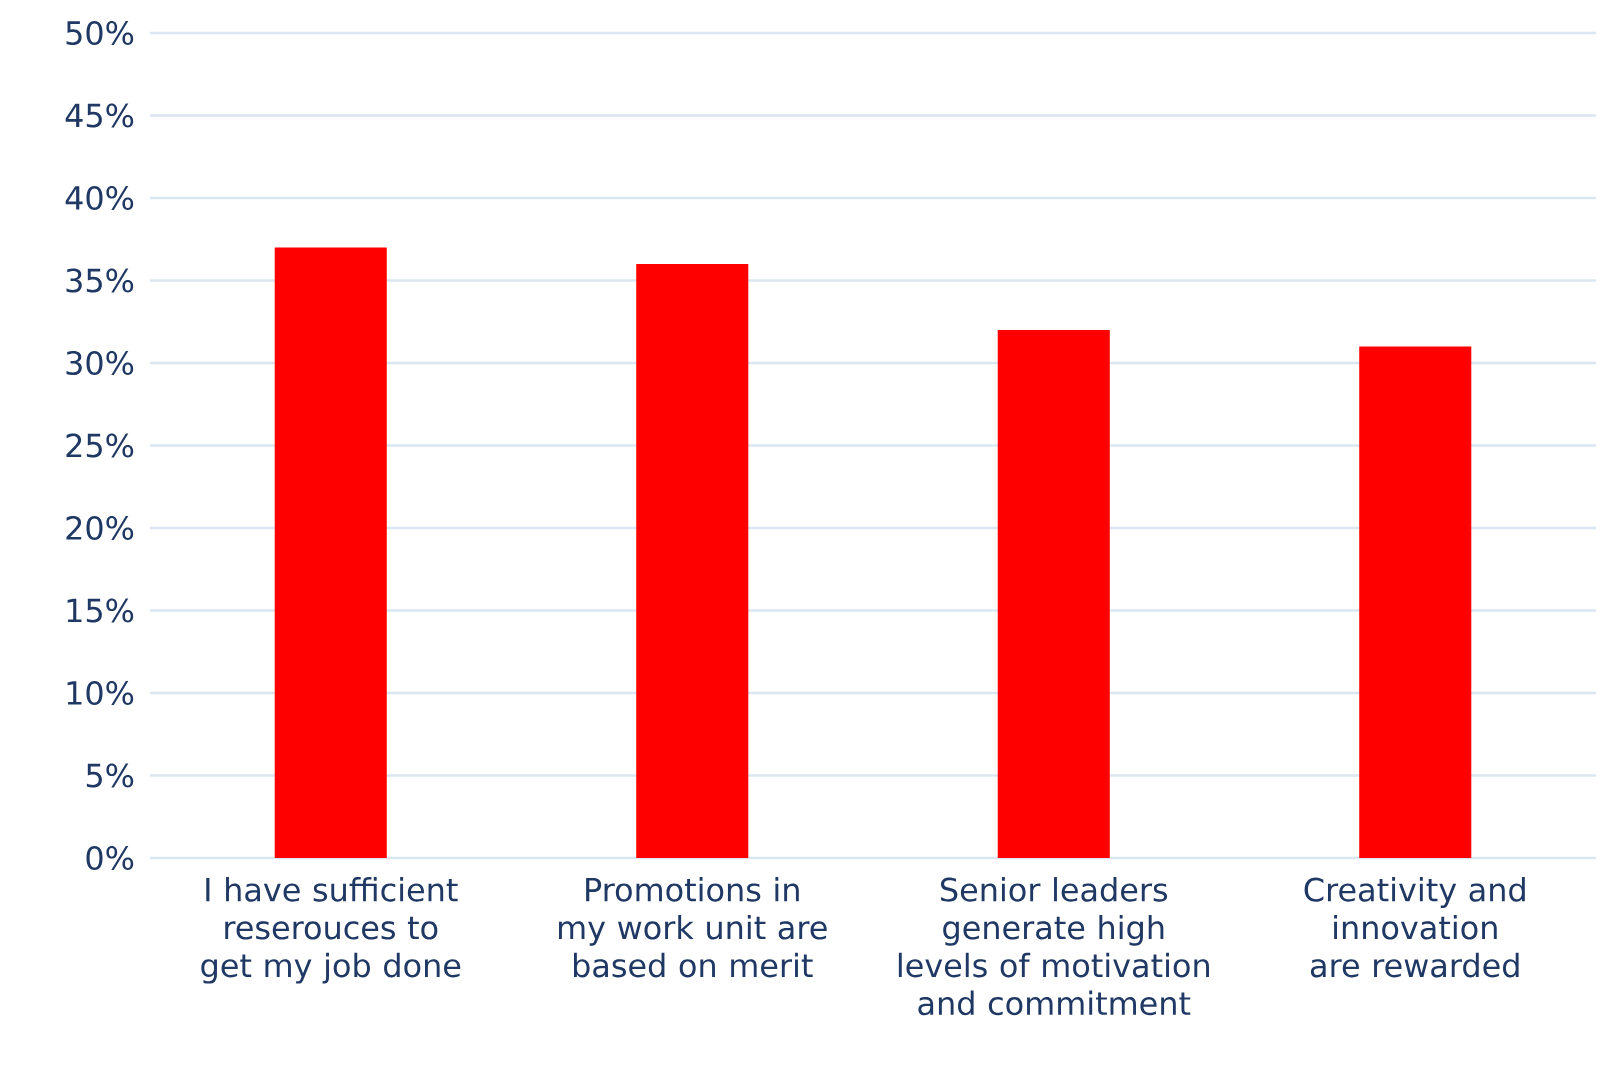 The image size is (1606, 1073). What do you see at coordinates (331, 930) in the screenshot?
I see `x-tick-label: I have sufficient reserouces to get my job done` at bounding box center [331, 930].